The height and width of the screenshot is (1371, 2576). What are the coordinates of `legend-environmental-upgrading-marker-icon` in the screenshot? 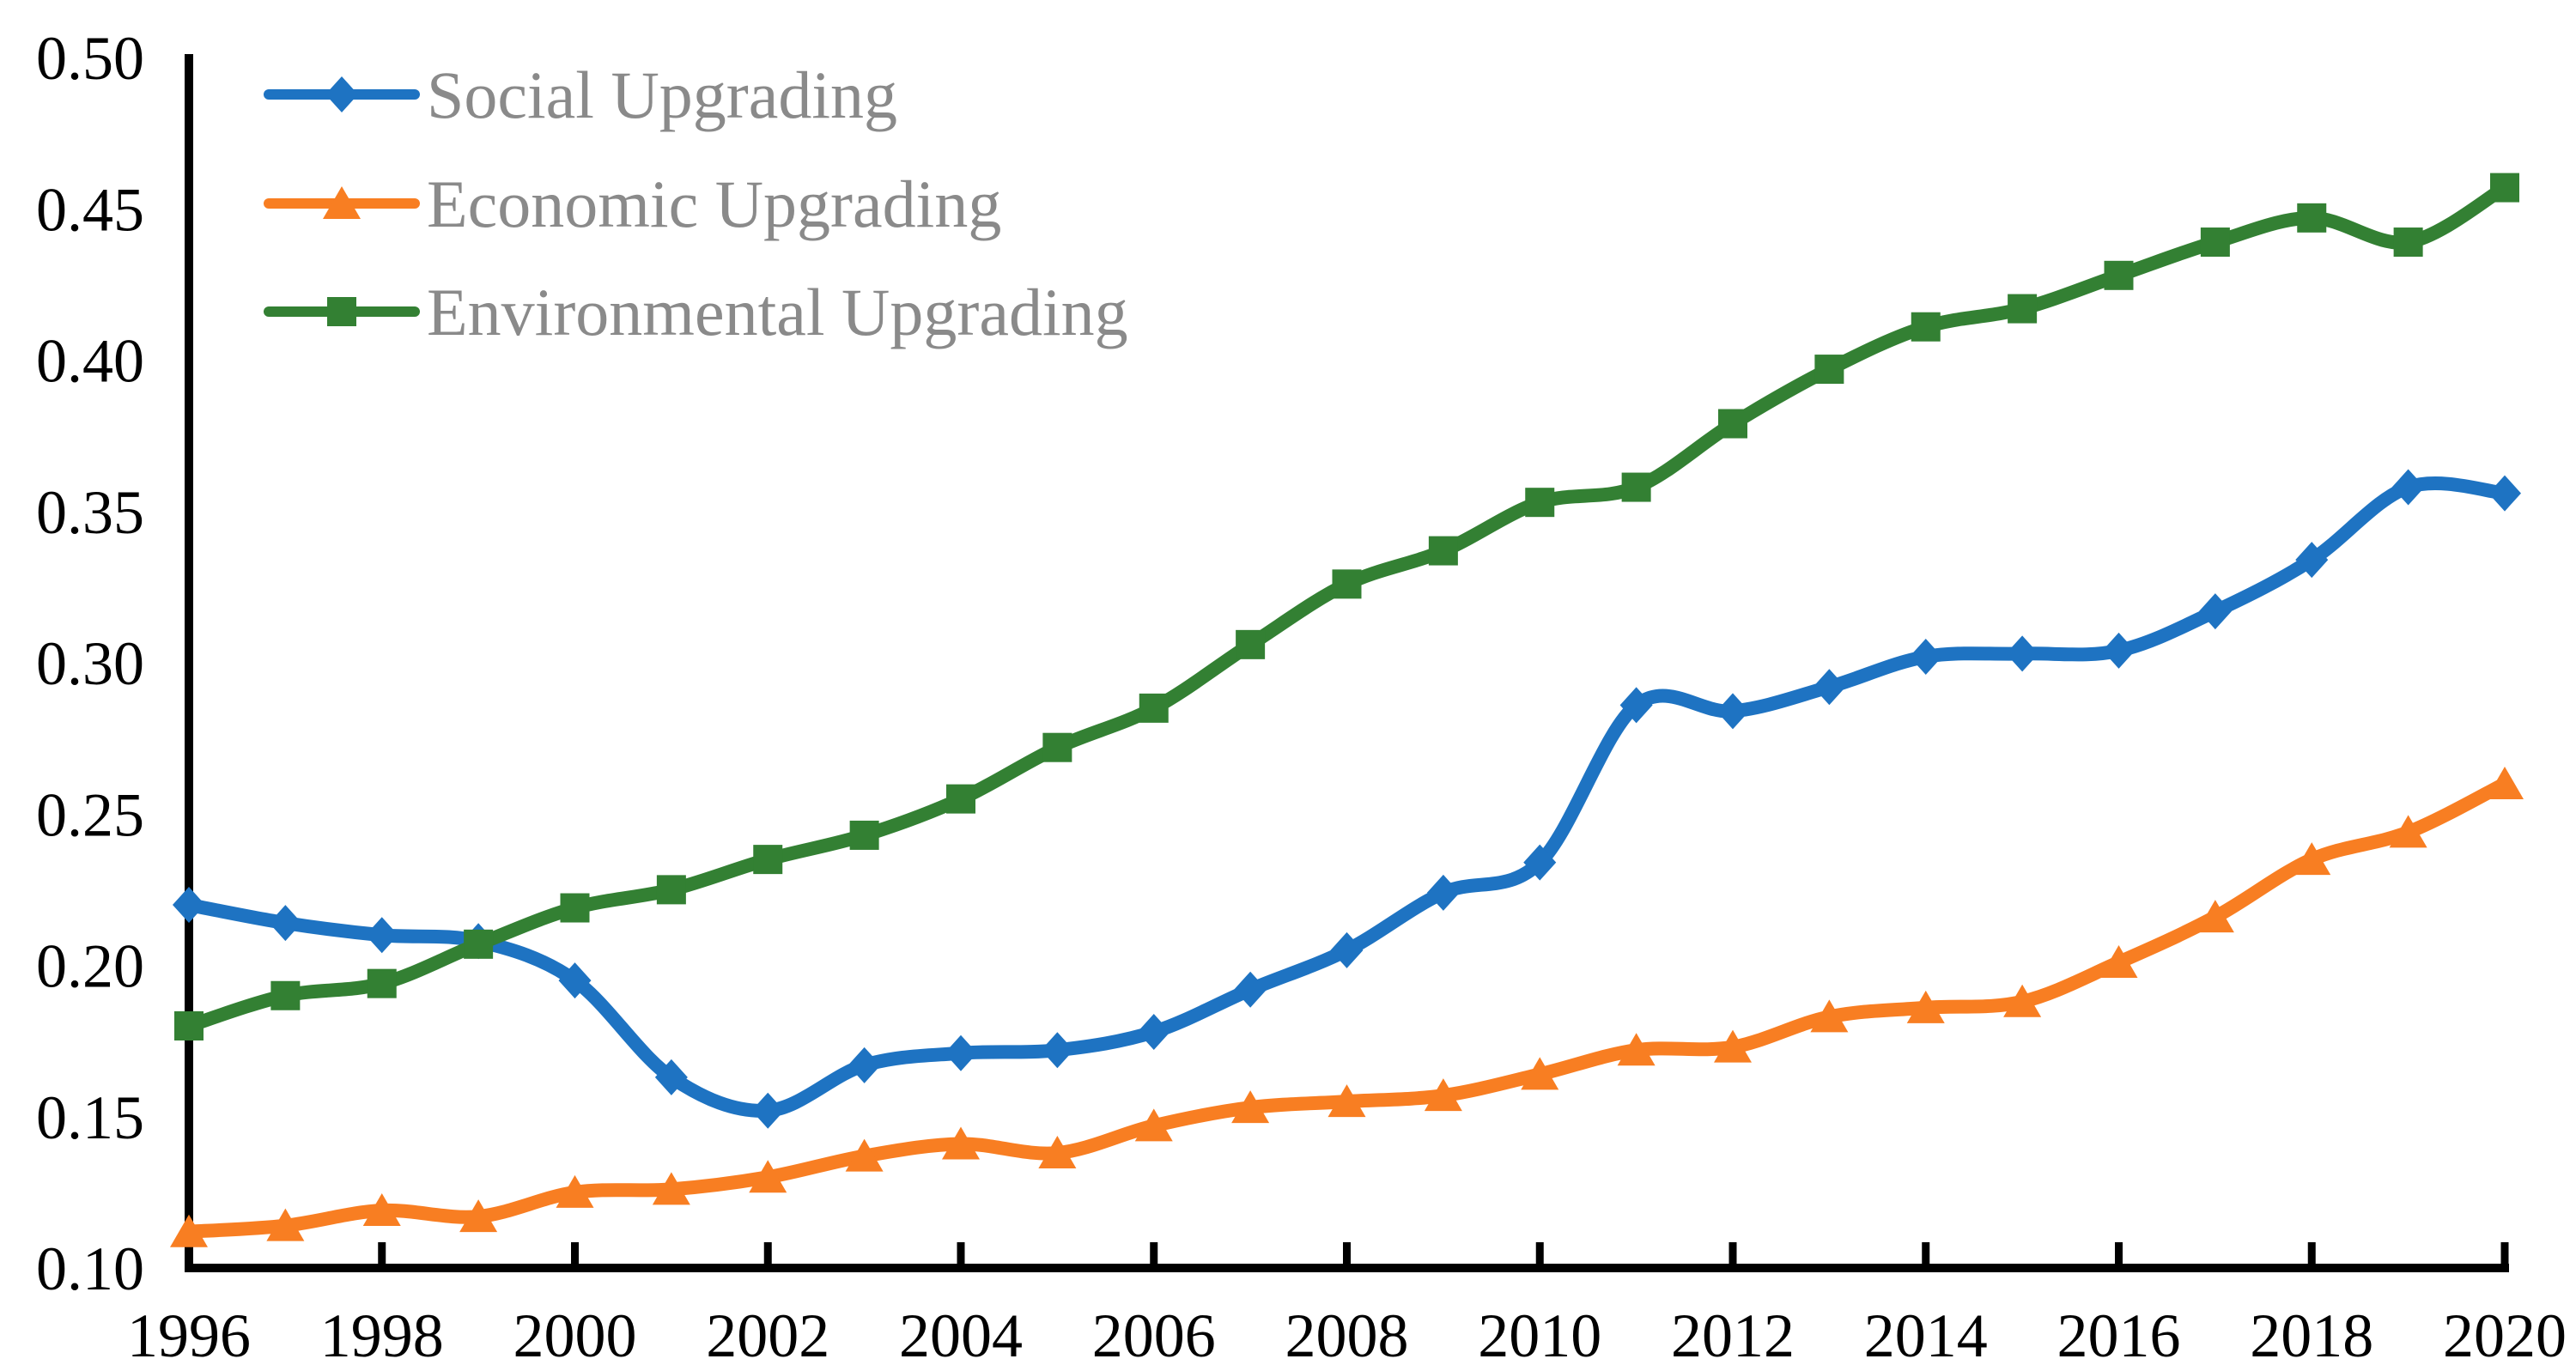 It's located at (342, 312).